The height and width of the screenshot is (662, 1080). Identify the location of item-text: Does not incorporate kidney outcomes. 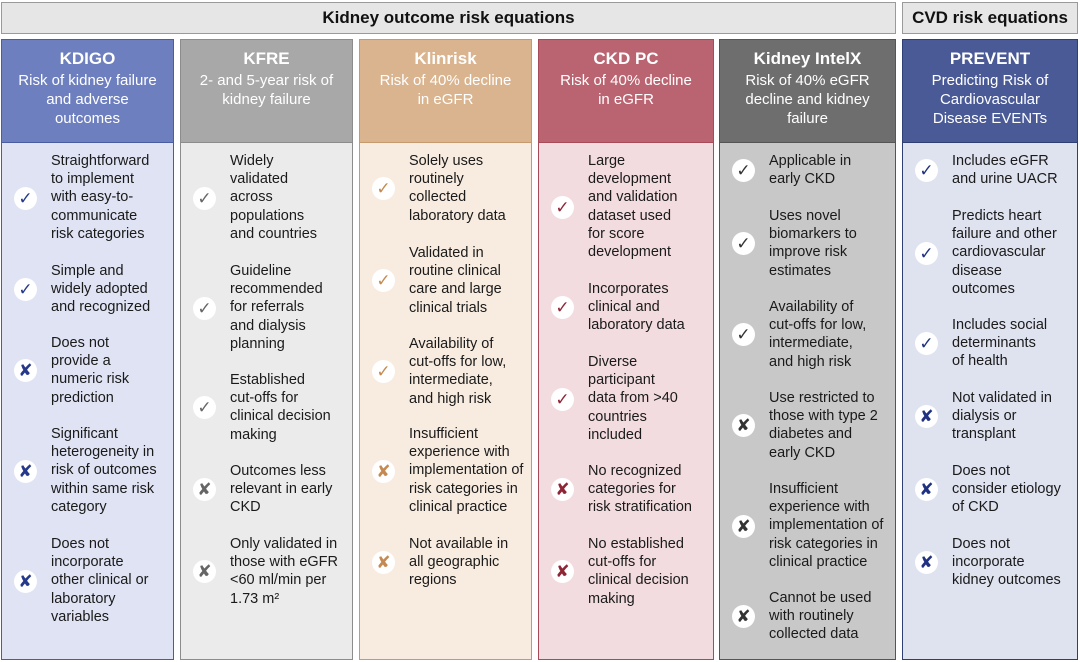
(1006, 562).